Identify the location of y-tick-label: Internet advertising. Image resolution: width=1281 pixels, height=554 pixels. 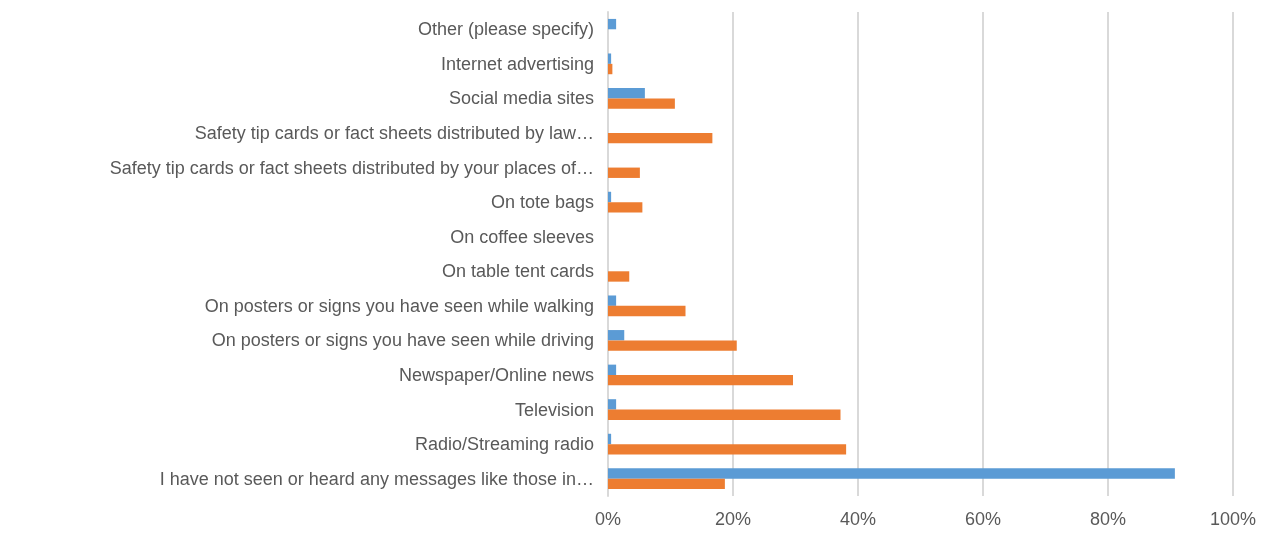
(517, 63).